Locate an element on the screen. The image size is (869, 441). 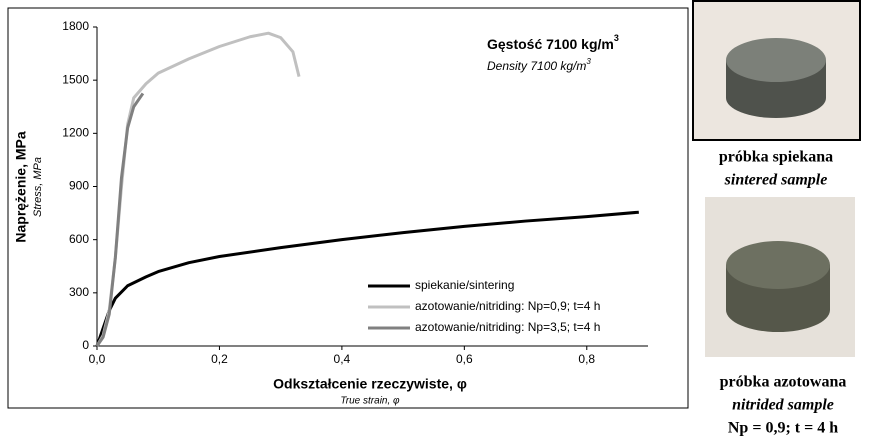
photo-caption: próbka azotowana is located at coordinates (783, 382).